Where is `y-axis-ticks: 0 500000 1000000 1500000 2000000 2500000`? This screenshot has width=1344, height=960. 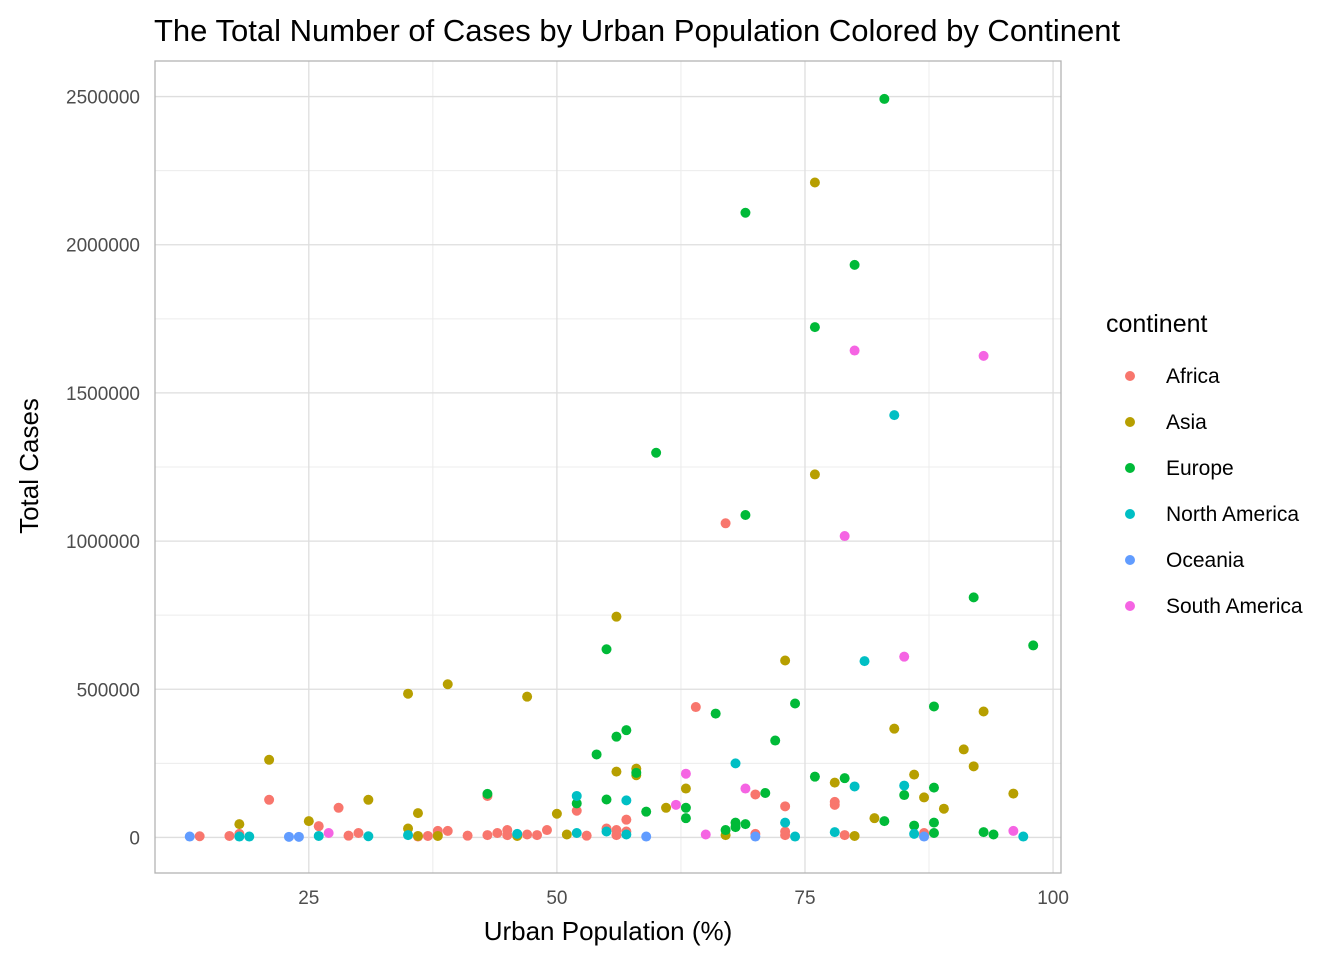
y-axis-ticks: 0 500000 1000000 1500000 2000000 2500000 is located at coordinates (103, 469).